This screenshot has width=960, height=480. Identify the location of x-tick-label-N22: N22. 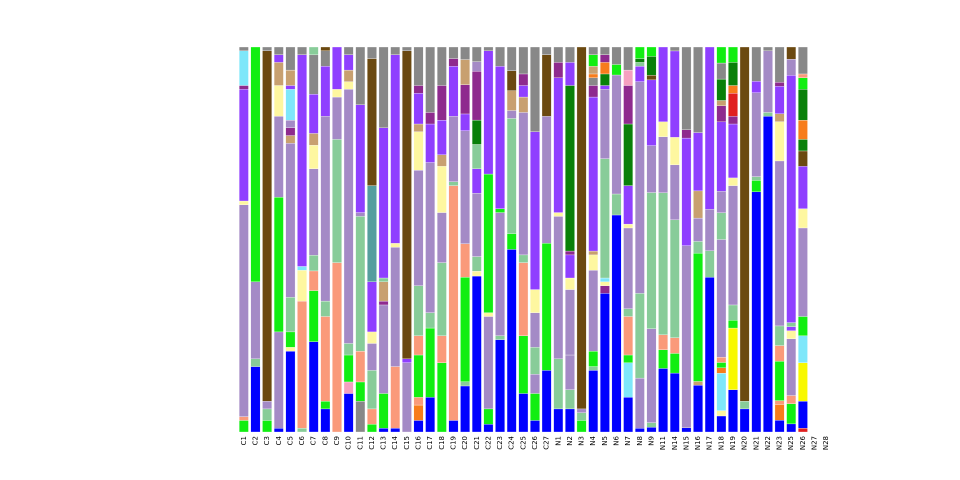
(768, 443).